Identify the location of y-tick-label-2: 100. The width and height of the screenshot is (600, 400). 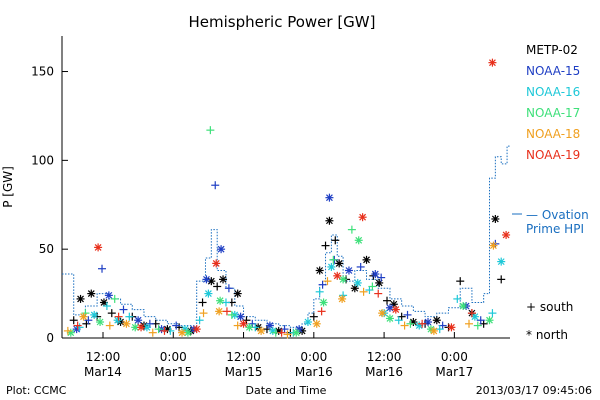
(42, 160).